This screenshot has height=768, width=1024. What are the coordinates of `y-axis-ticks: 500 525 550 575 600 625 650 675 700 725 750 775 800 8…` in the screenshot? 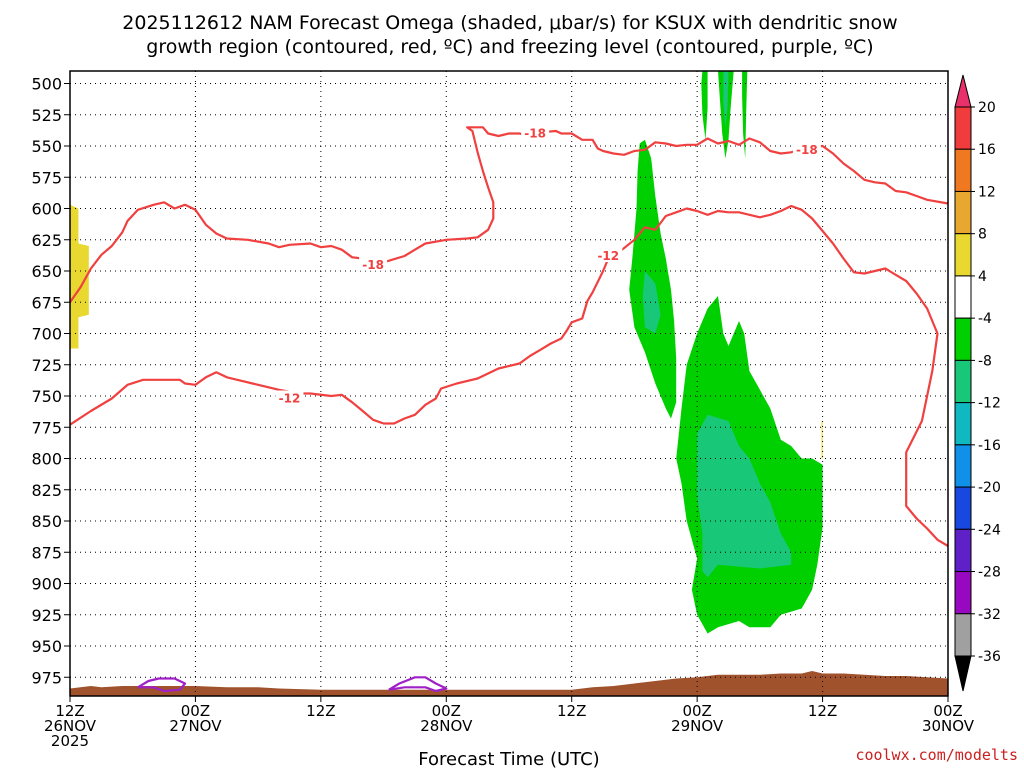 It's located at (50, 381).